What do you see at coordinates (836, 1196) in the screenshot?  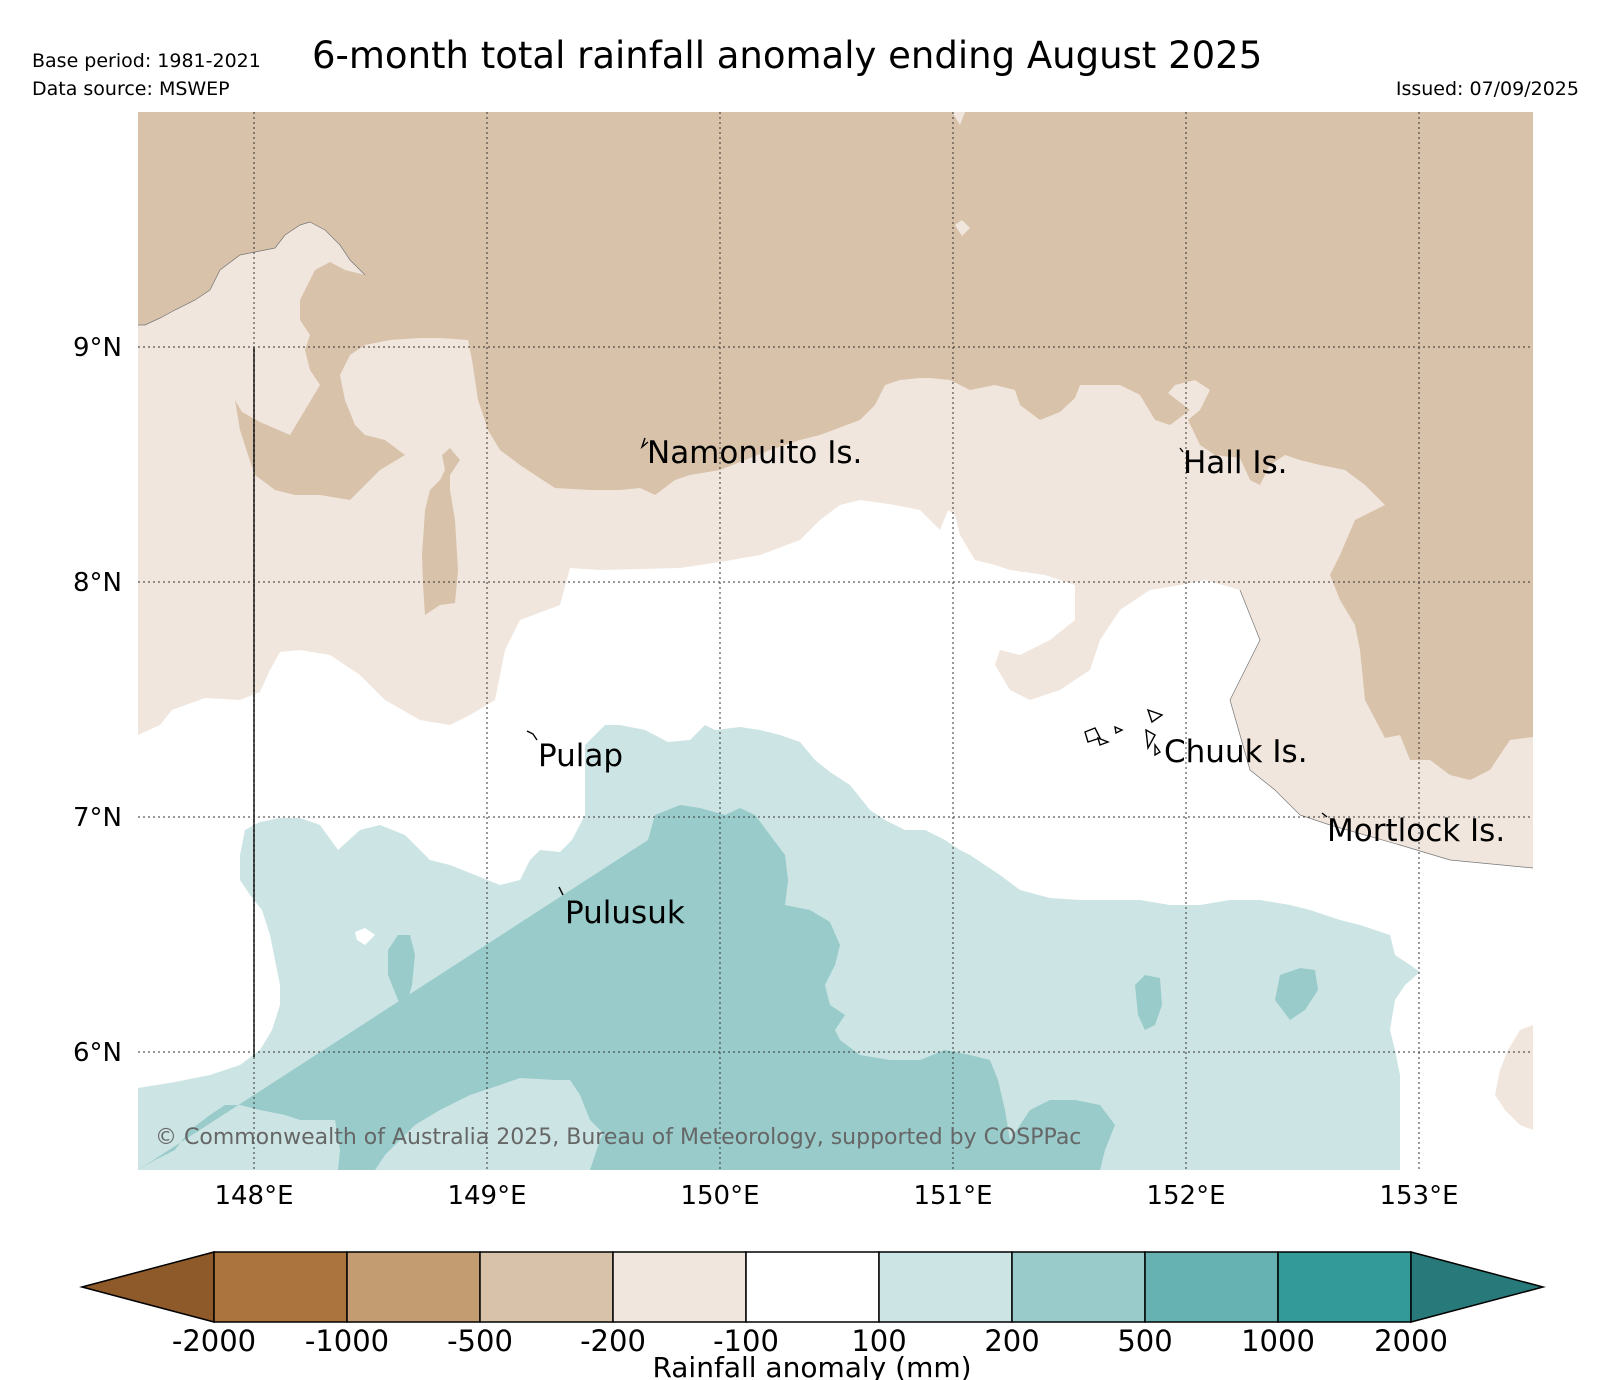 I see `lon-ticks: 148°E 149°E 150°E 151°E 152°E 153°E` at bounding box center [836, 1196].